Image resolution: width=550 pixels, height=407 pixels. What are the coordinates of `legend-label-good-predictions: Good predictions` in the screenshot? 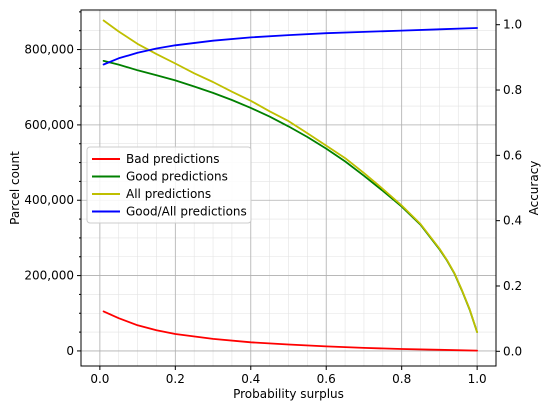 It's located at (177, 177).